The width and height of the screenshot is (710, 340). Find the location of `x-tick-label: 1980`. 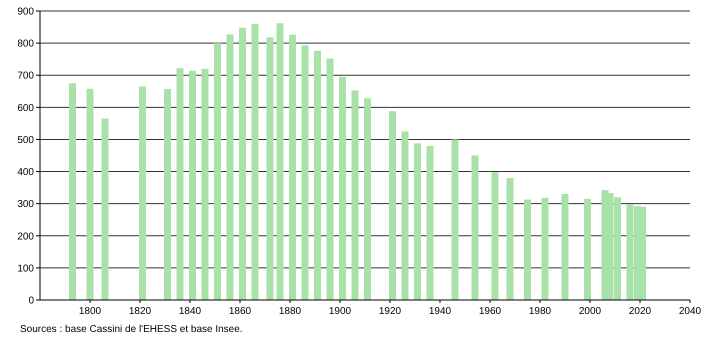

x-tick-label: 1980 is located at coordinates (540, 311).